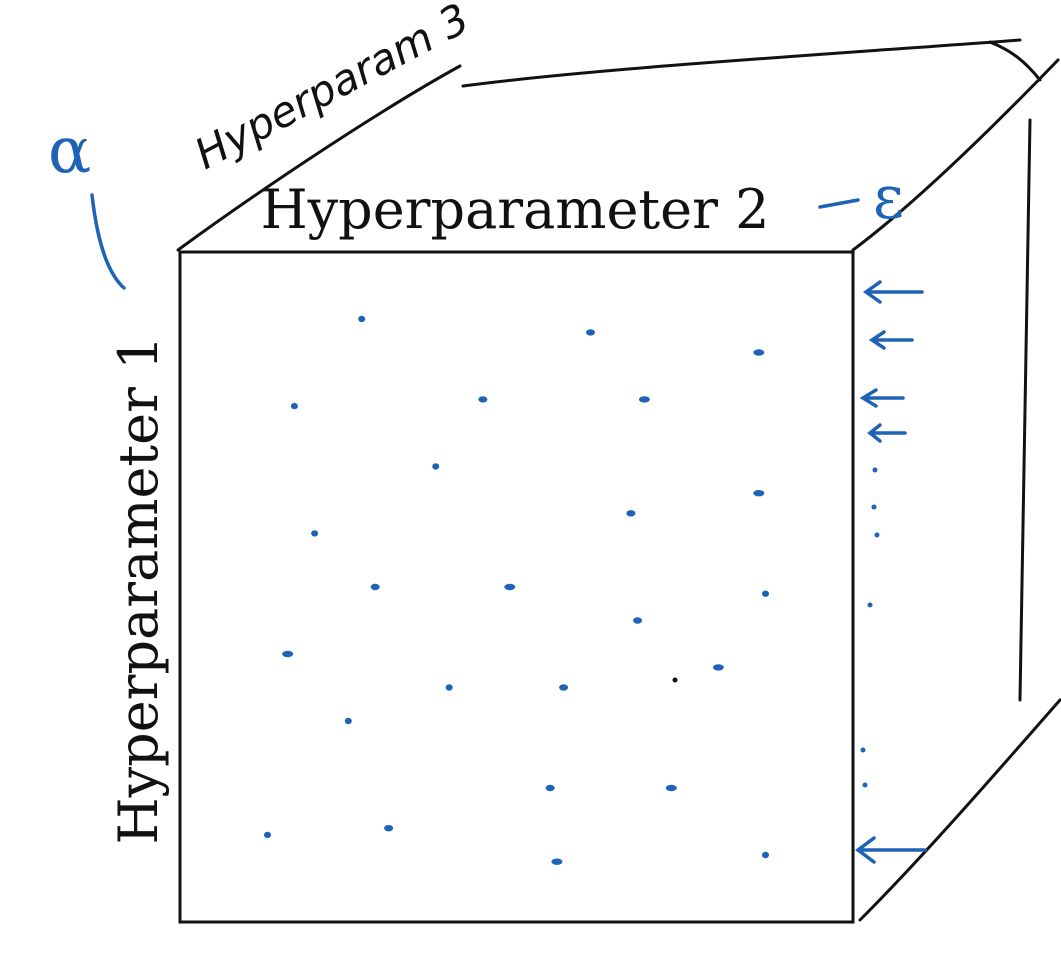 The width and height of the screenshot is (1061, 962). Describe the element at coordinates (741, 63) in the screenshot. I see `cube-top-back-edge` at that location.